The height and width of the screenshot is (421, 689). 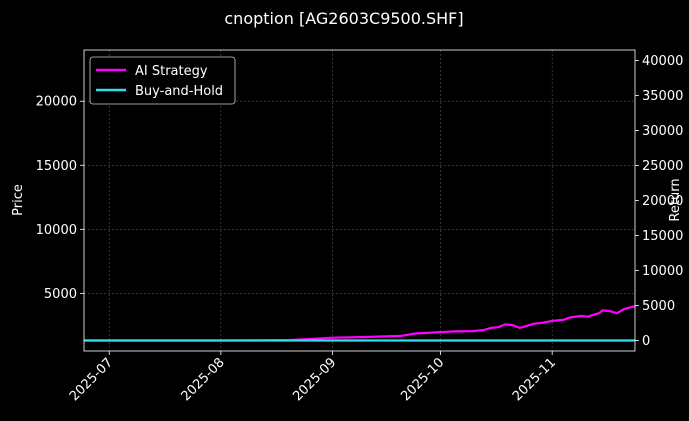 I want to click on y-right-tick-label: 20000, so click(x=662, y=201).